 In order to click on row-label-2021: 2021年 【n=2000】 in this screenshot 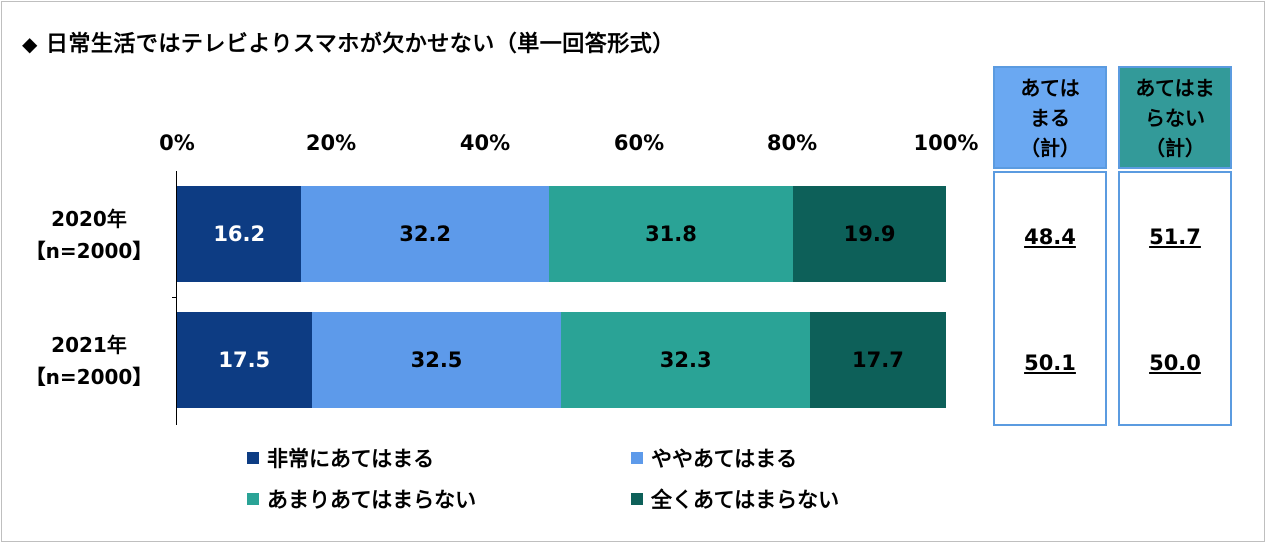, I will do `click(89, 361)`.